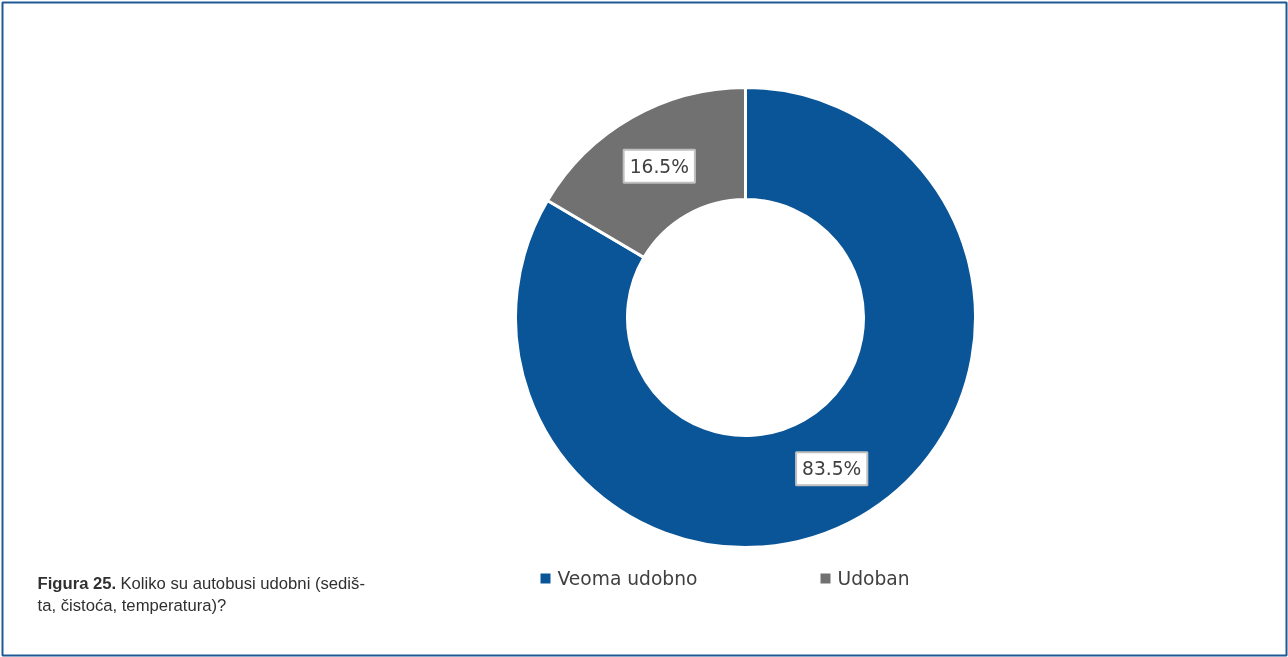 The height and width of the screenshot is (657, 1288). What do you see at coordinates (659, 166) in the screenshot?
I see `data-label: 16.5%` at bounding box center [659, 166].